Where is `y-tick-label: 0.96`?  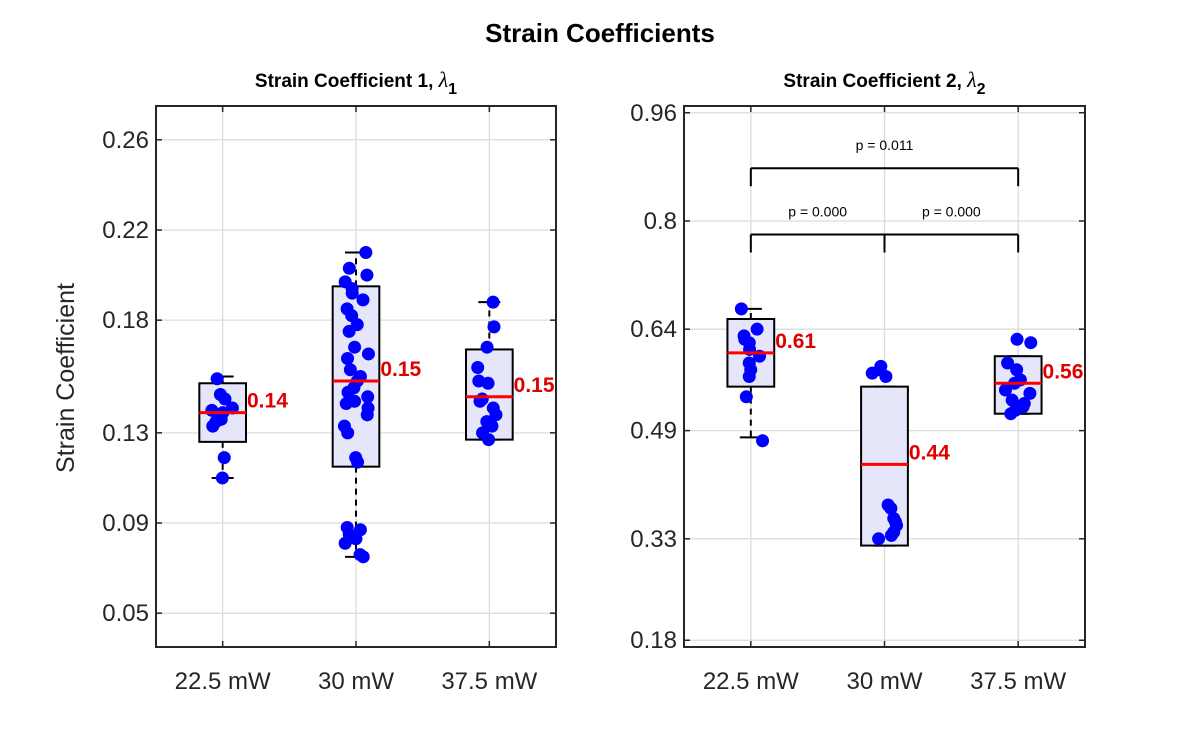 y-tick-label: 0.96 is located at coordinates (653, 113).